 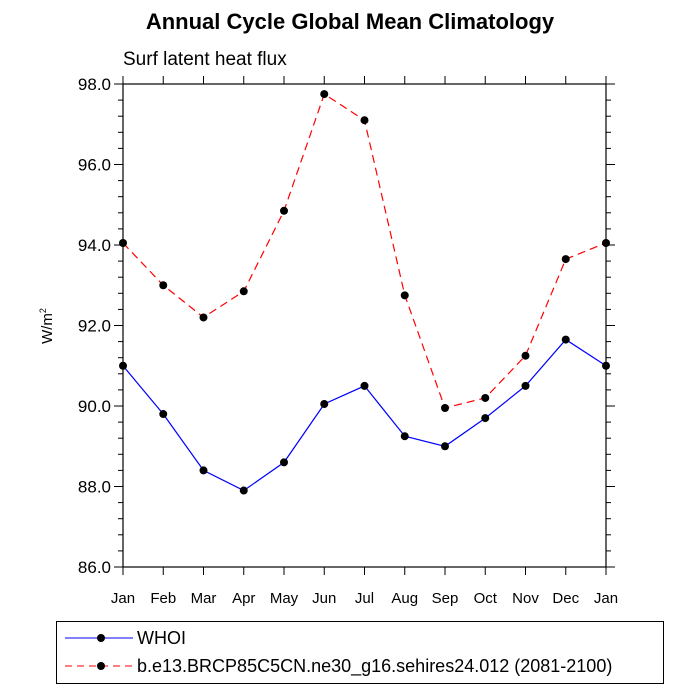 What do you see at coordinates (565, 598) in the screenshot?
I see `x-tick-label: Dec` at bounding box center [565, 598].